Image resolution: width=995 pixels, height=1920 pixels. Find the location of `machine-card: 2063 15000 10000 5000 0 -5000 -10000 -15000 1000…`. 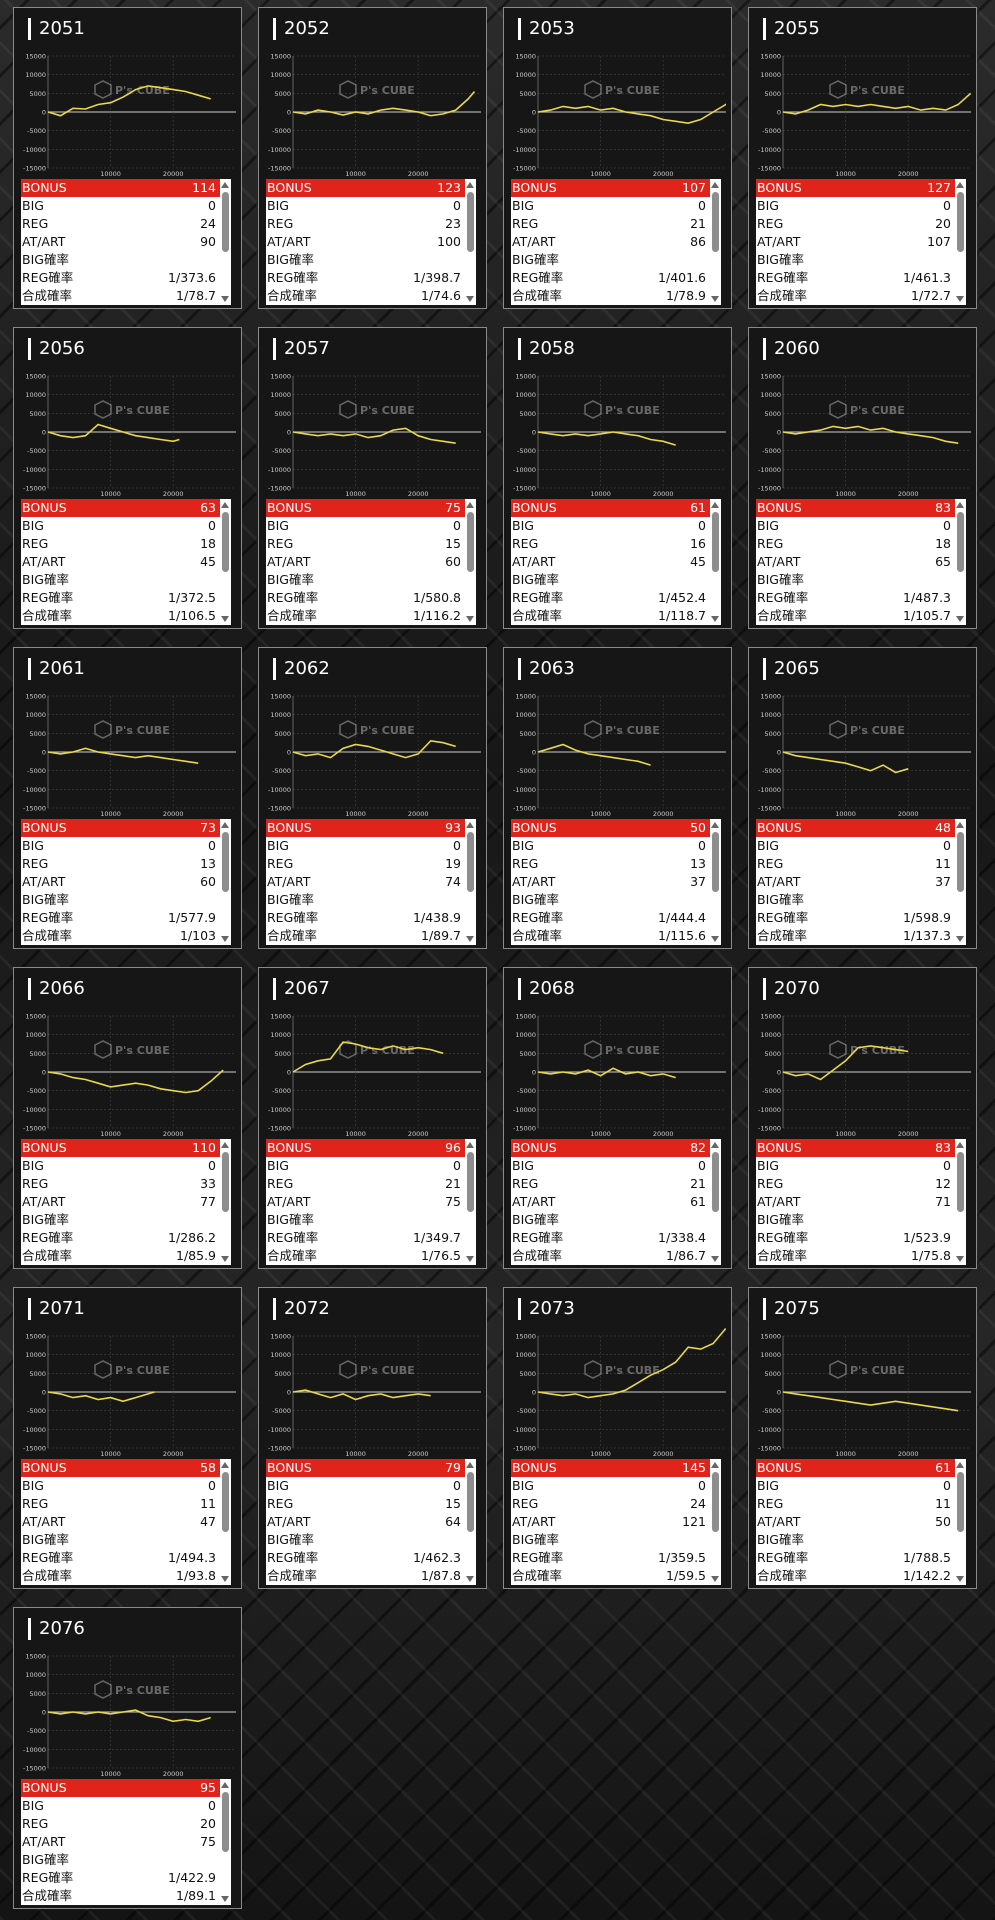

machine-card: 2063 15000 10000 5000 0 -5000 -10000 -15000 1000… is located at coordinates (617, 798).